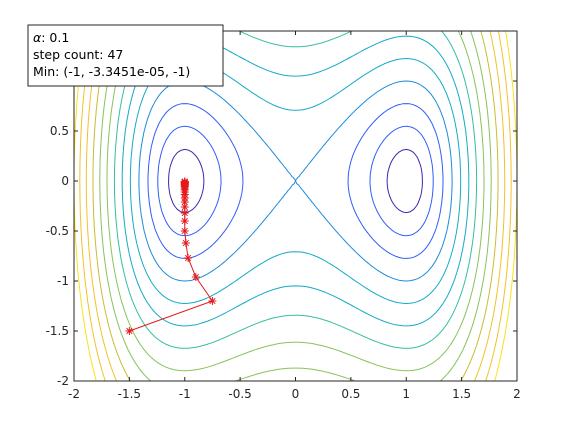  I want to click on x-tick-label: -0.5, so click(239, 394).